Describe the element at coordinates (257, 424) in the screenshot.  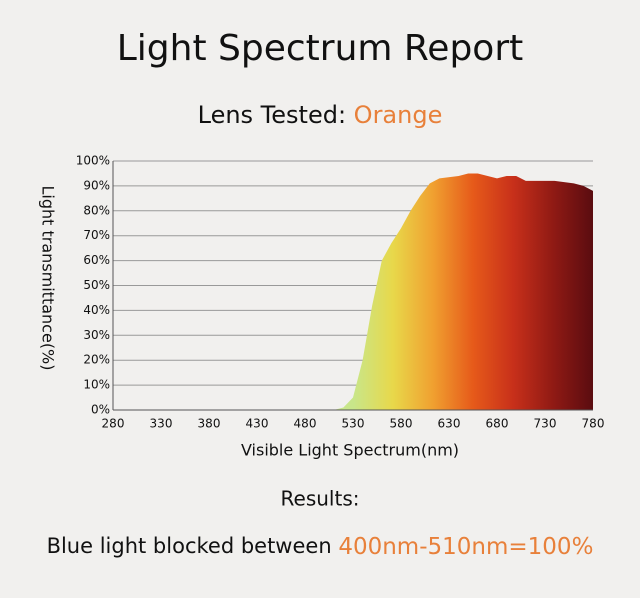
I see `x-tick-label: 430` at that location.